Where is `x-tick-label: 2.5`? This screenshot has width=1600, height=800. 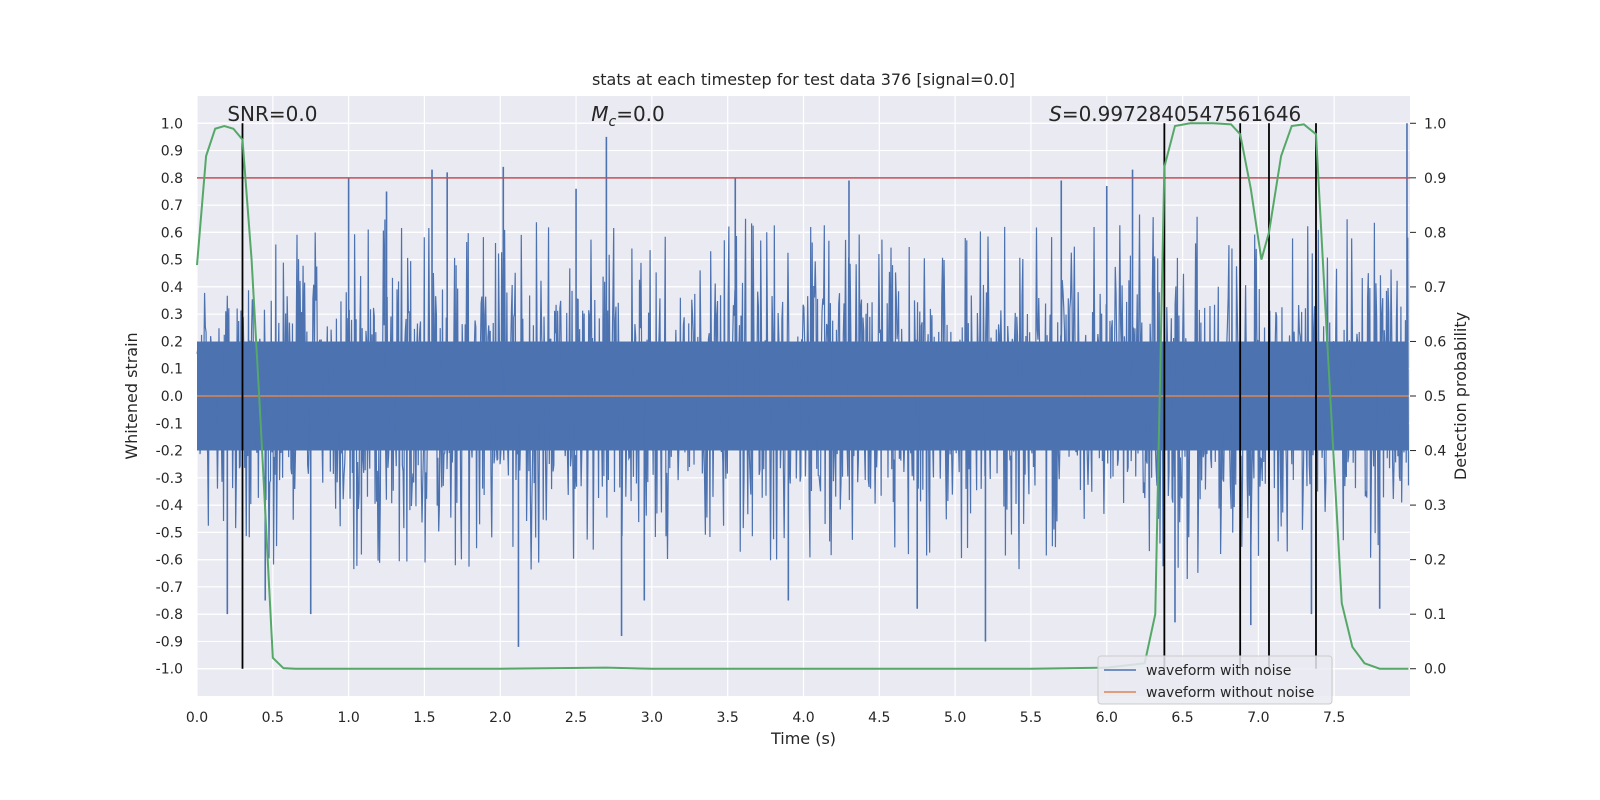
x-tick-label: 2.5 is located at coordinates (576, 718).